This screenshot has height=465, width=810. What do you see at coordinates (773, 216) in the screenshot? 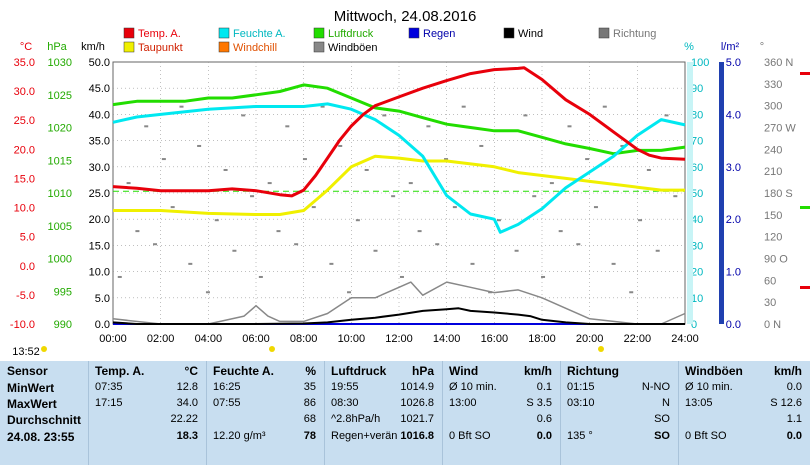
I see `direction-tick: 150` at bounding box center [773, 216].